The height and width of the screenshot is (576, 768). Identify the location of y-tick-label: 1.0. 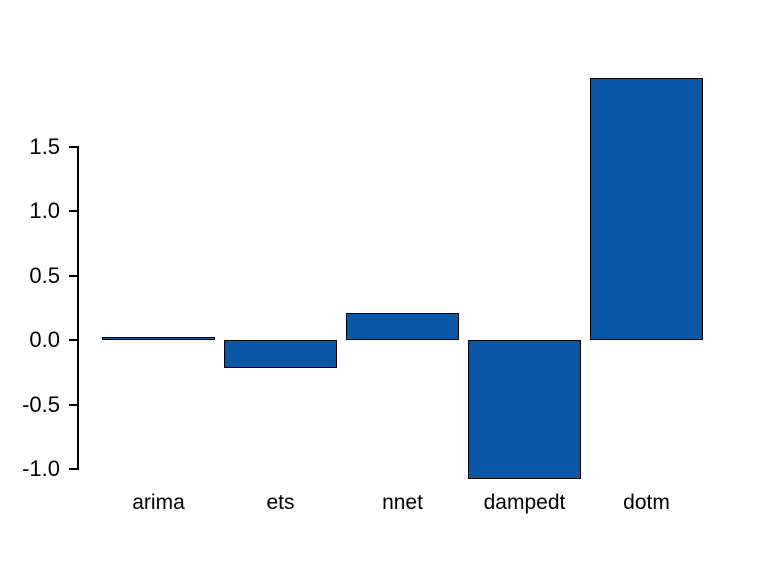
(44, 210).